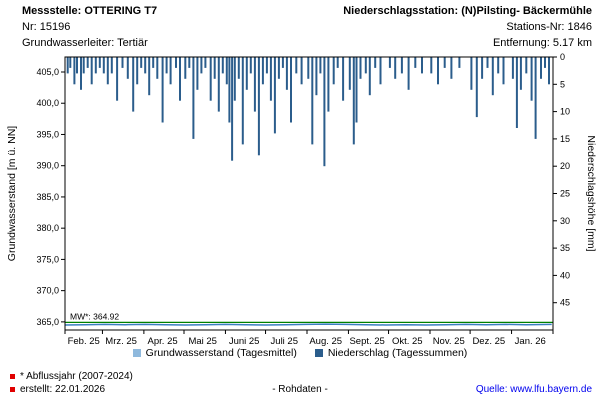 The width and height of the screenshot is (600, 400). What do you see at coordinates (12, 193) in the screenshot?
I see `svg-text: Grundwasserstand [m ü. NN]` at bounding box center [12, 193].